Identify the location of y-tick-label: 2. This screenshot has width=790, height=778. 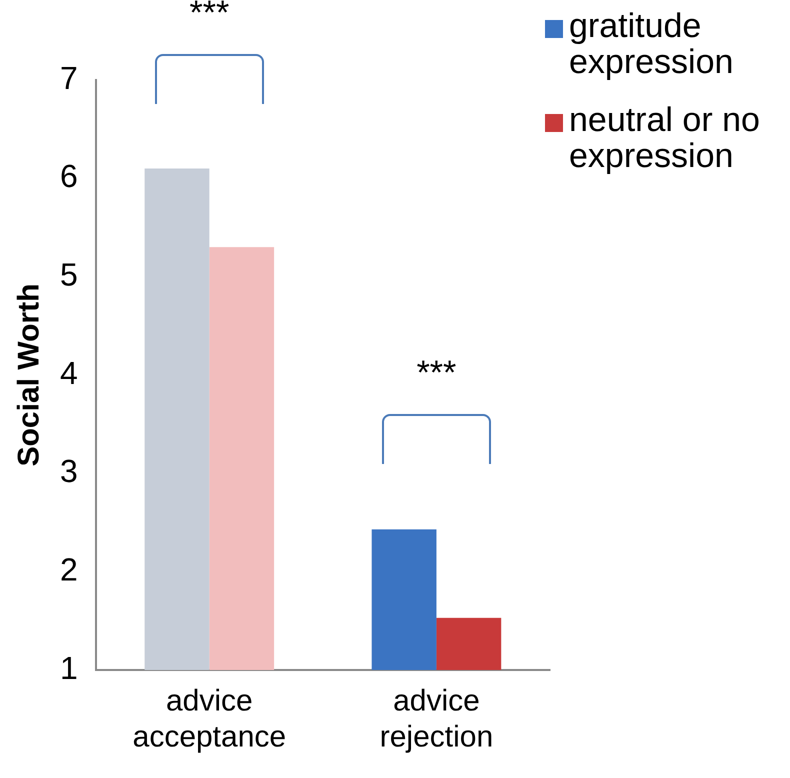
(69, 569).